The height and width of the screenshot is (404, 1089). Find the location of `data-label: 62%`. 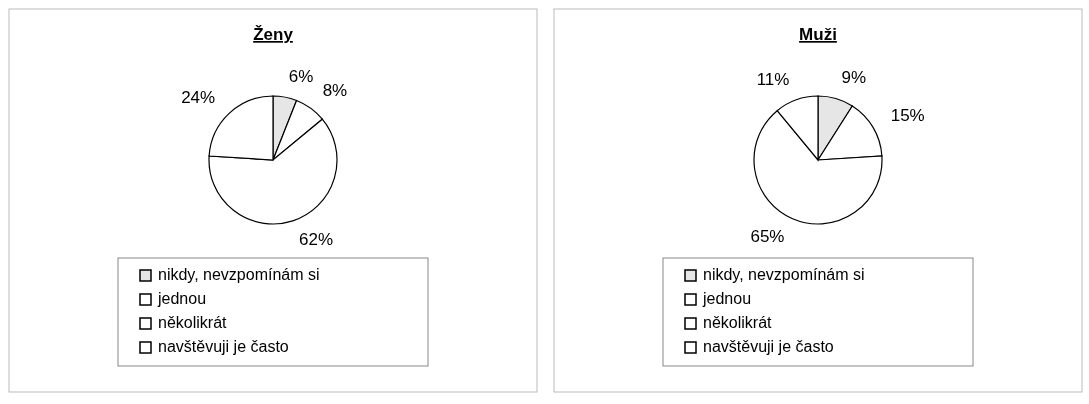

data-label: 62% is located at coordinates (316, 239).